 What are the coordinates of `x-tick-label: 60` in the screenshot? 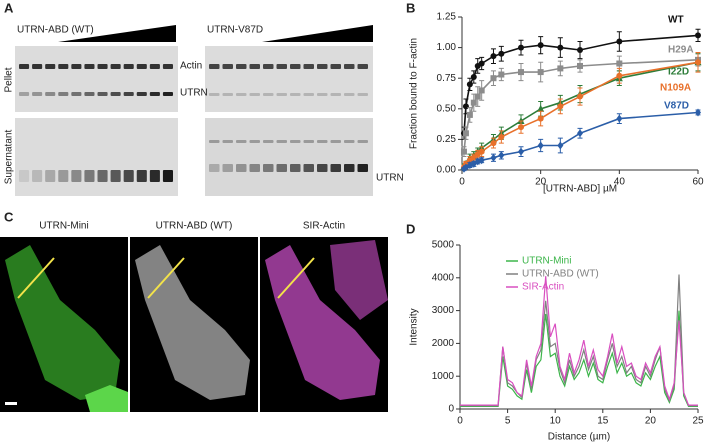 It's located at (698, 182).